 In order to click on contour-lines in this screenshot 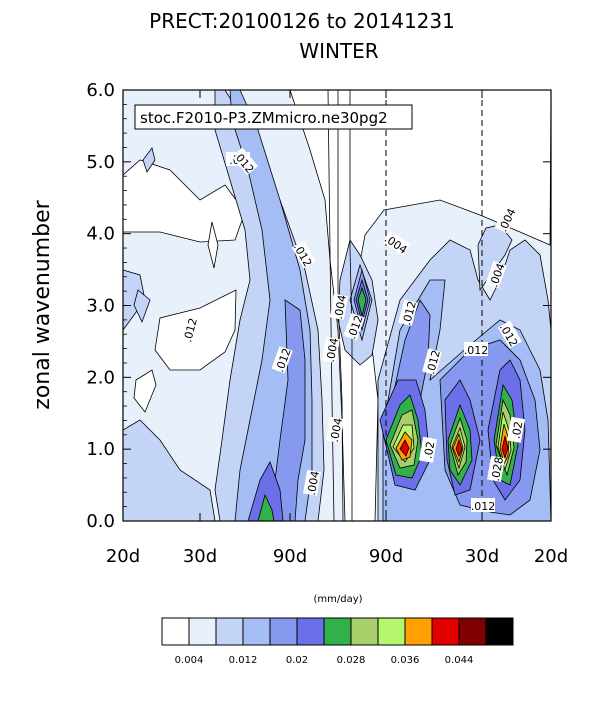, I will do `click(340, 305)`.